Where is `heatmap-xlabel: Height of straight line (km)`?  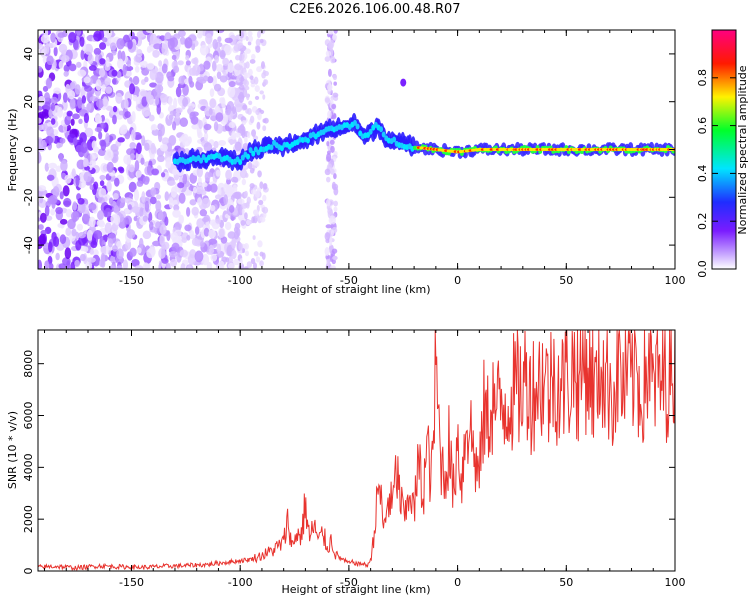 heatmap-xlabel: Height of straight line (km) is located at coordinates (355, 289).